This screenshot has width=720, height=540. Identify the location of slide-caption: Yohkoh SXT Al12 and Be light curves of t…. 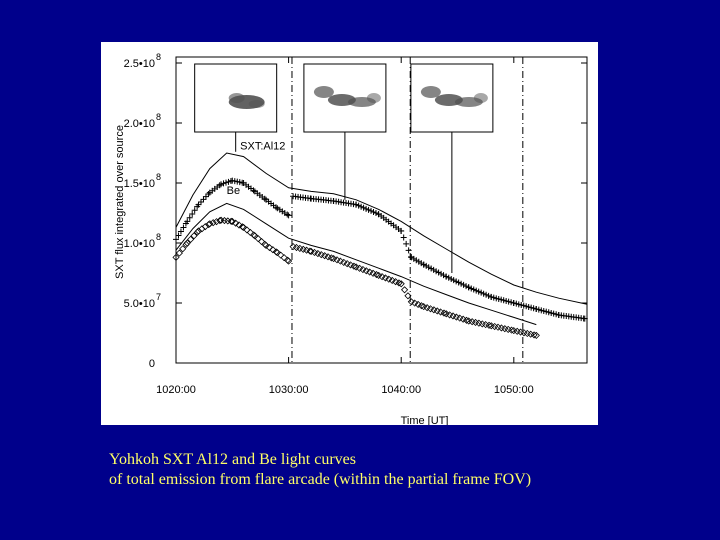
(409, 470).